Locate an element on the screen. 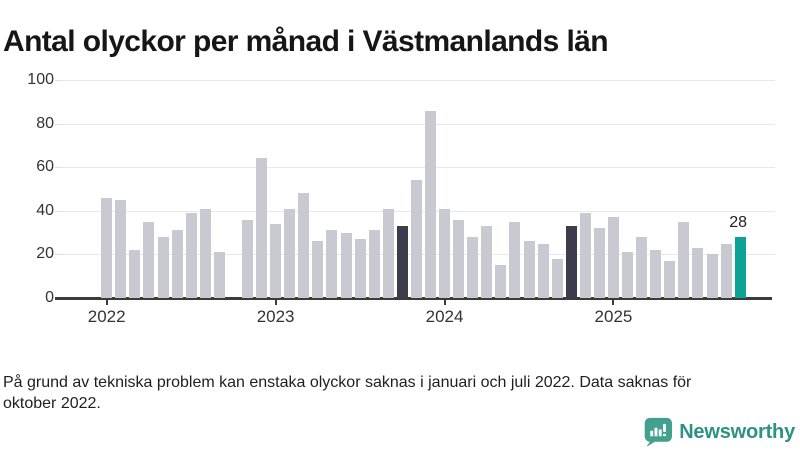 This screenshot has height=452, width=800. brand-logo: Newsworthy is located at coordinates (719, 432).